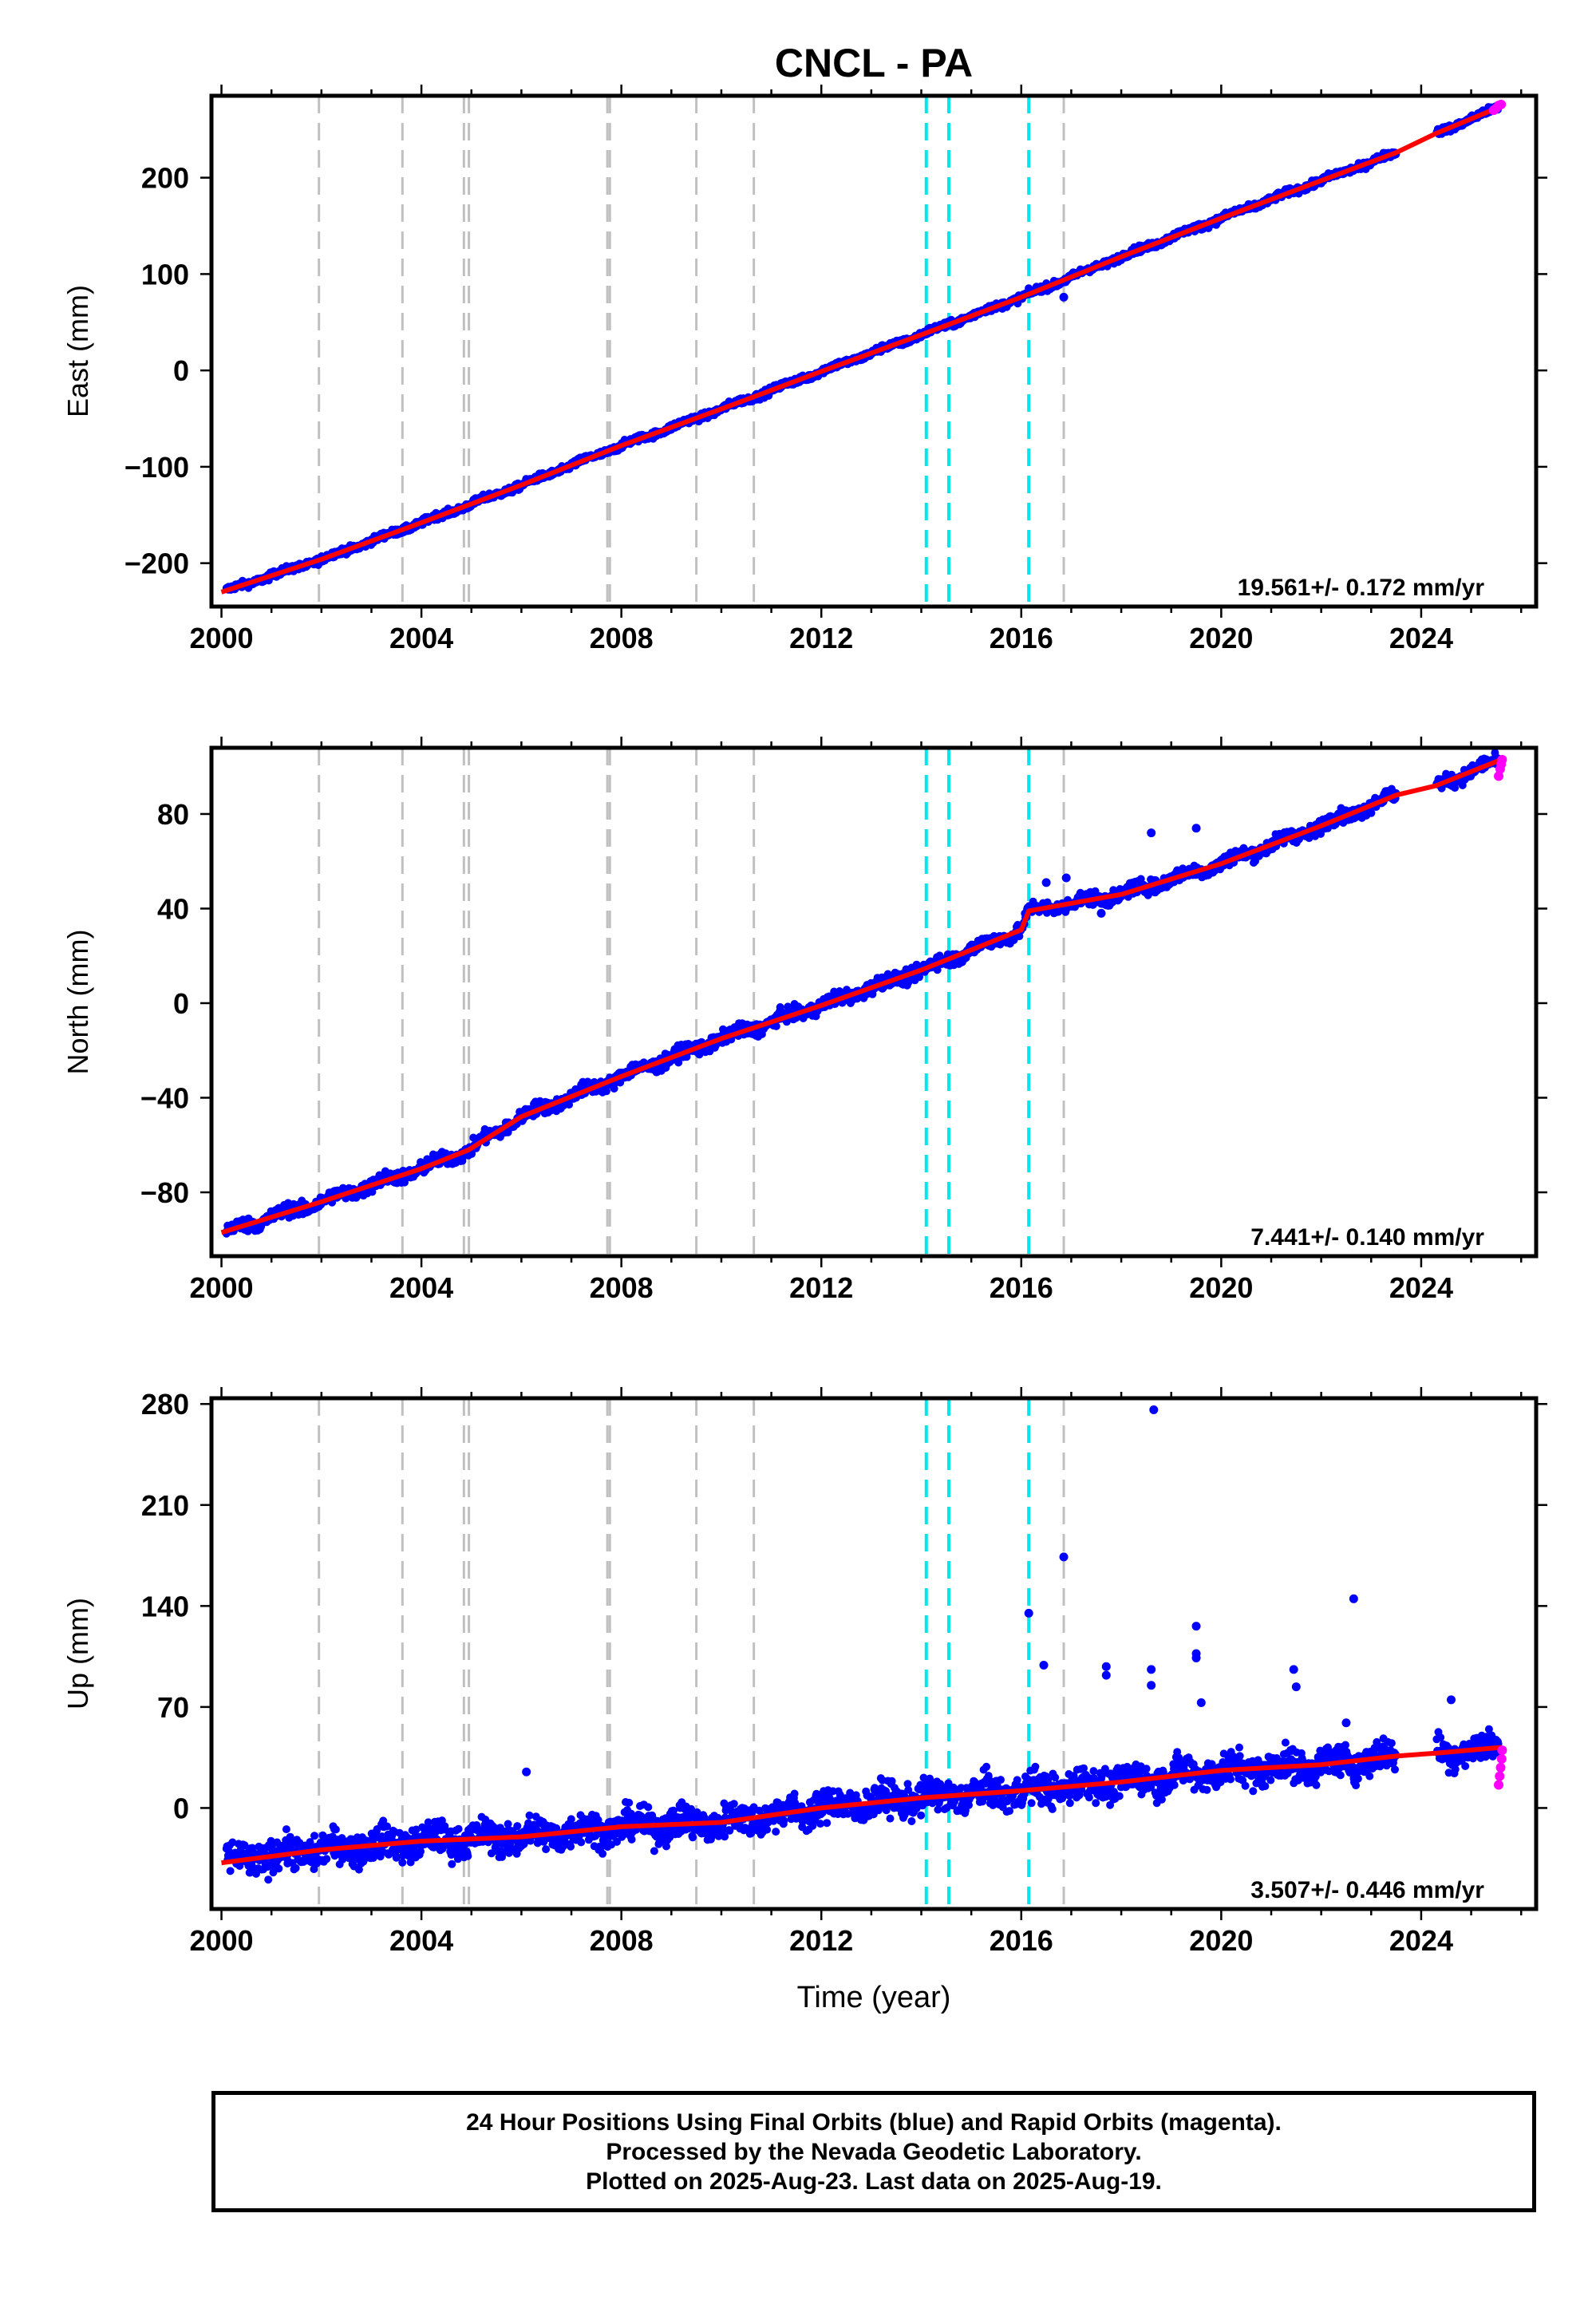  What do you see at coordinates (1361, 588) in the screenshot?
I see `rate-label: 19.561+/- 0.172 mm/yr` at bounding box center [1361, 588].